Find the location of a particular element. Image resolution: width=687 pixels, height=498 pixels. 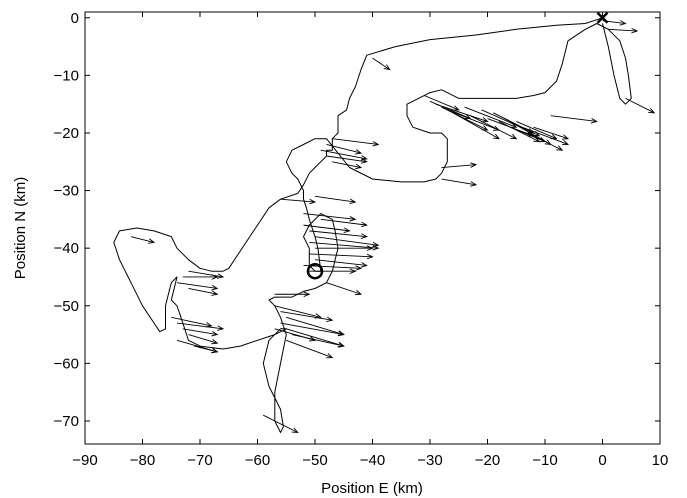

x-tick-label: −40 is located at coordinates (372, 460).